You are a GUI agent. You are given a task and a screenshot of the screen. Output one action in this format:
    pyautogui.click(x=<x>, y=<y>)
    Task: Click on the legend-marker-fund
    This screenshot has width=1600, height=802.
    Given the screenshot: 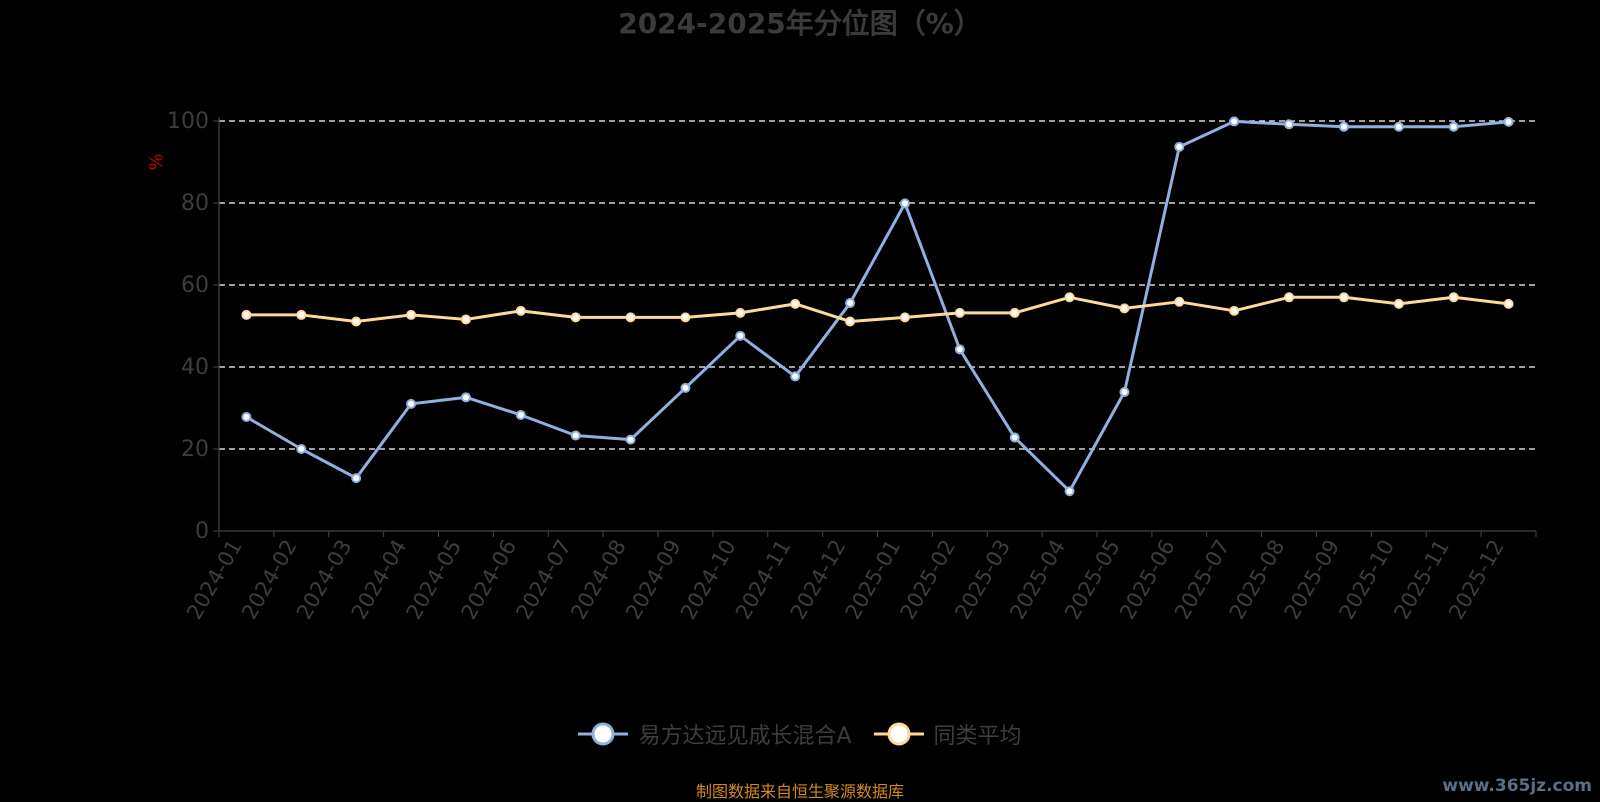 What is the action you would take?
    pyautogui.click(x=603, y=734)
    